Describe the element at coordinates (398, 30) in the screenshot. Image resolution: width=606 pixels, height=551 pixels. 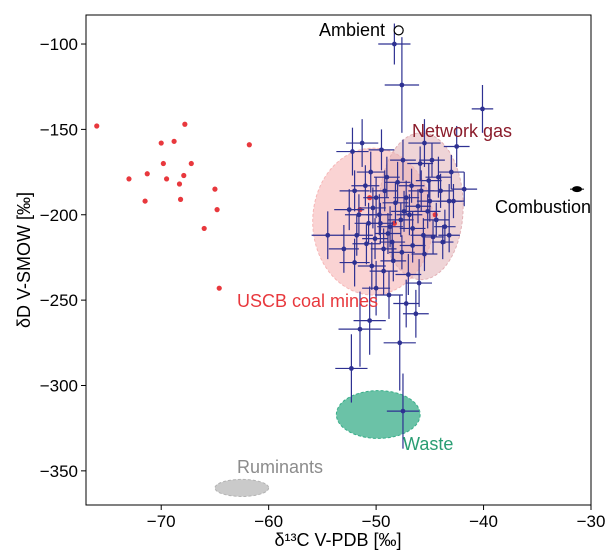
I see `ambient-marker` at that location.